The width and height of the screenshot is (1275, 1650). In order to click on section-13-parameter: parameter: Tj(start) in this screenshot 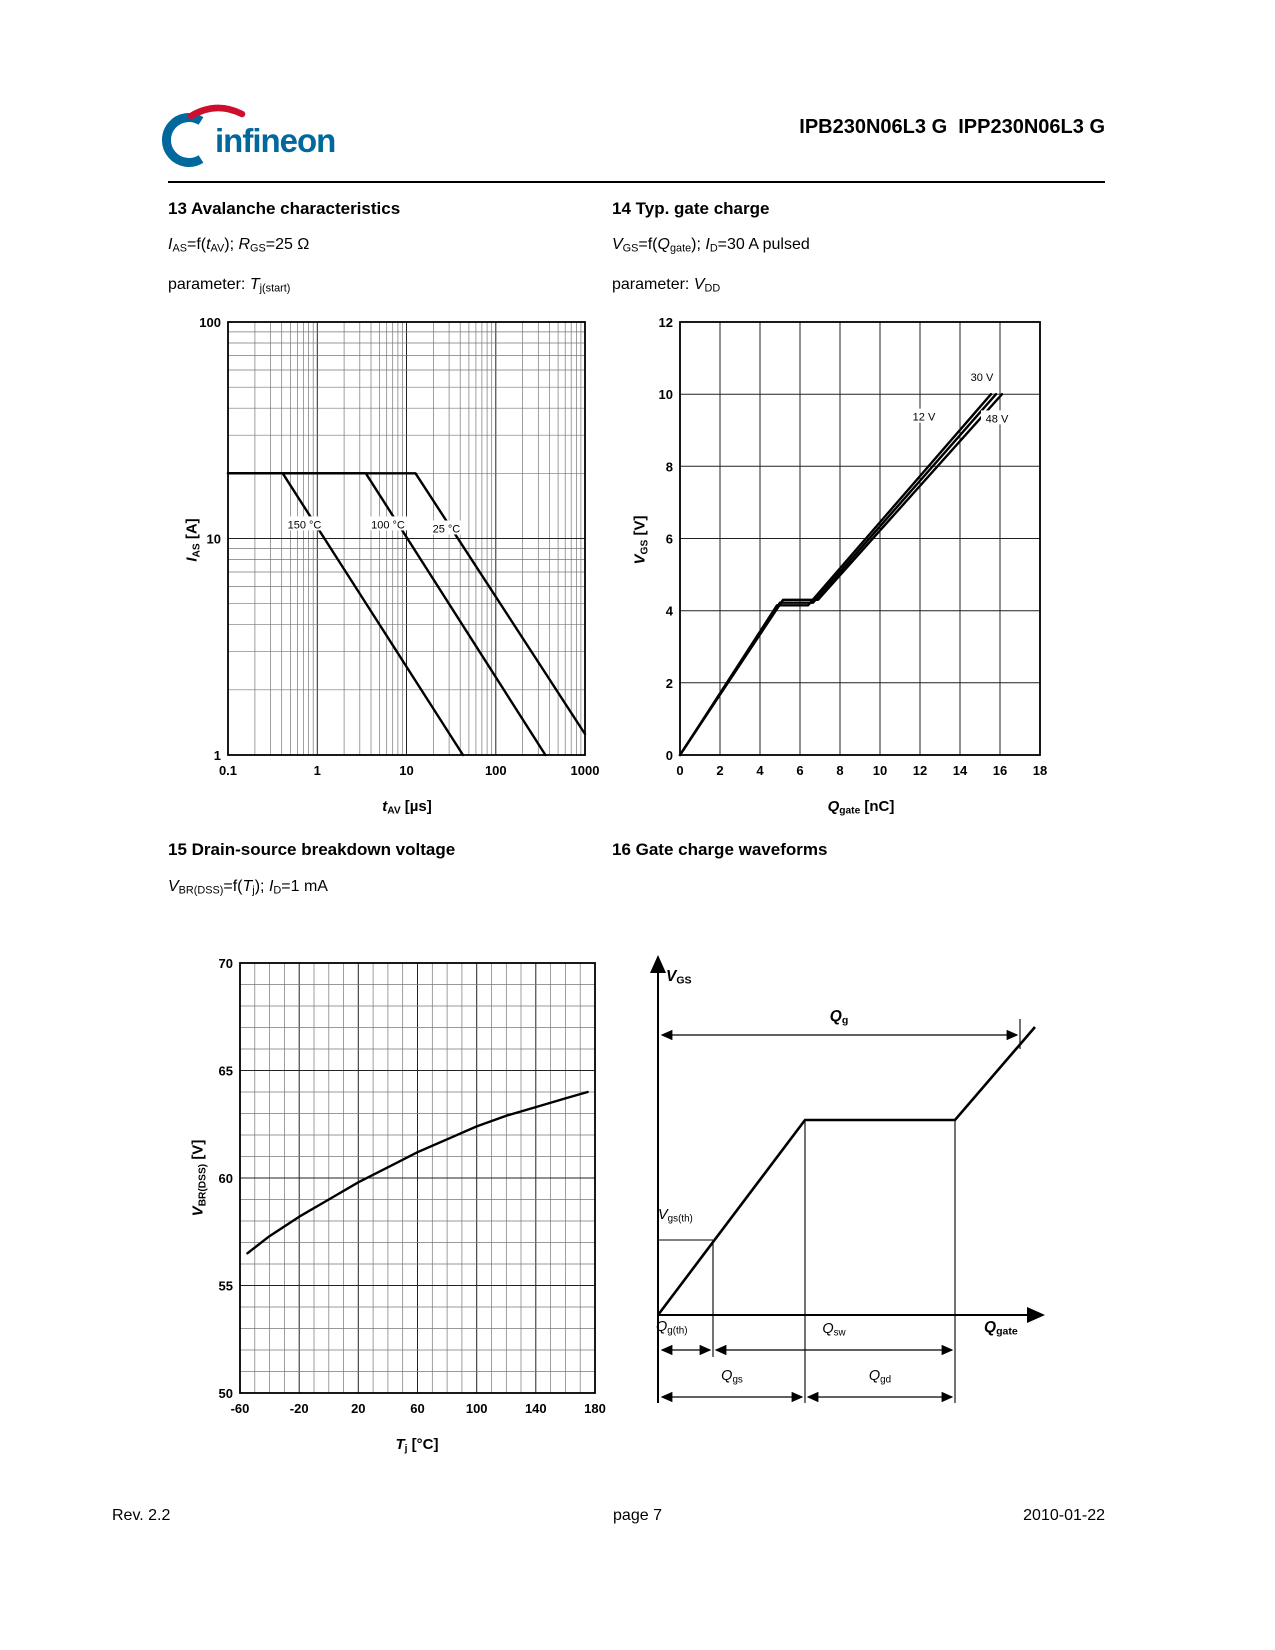, I will do `click(229, 285)`.